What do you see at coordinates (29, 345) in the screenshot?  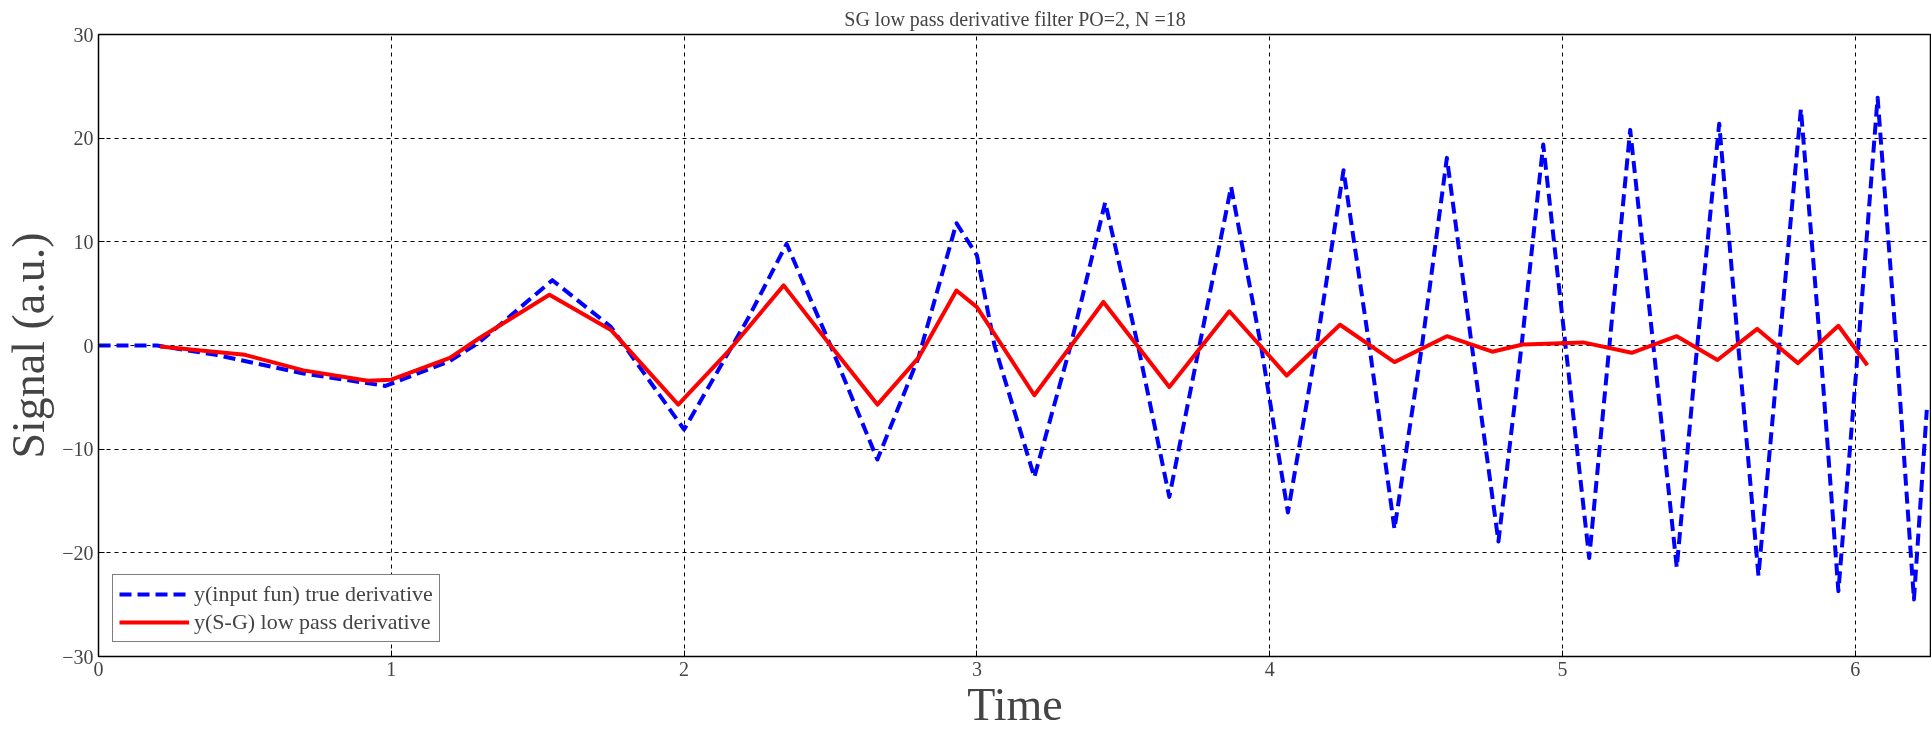 I see `y-axis-title: Signal (a.u.)` at bounding box center [29, 345].